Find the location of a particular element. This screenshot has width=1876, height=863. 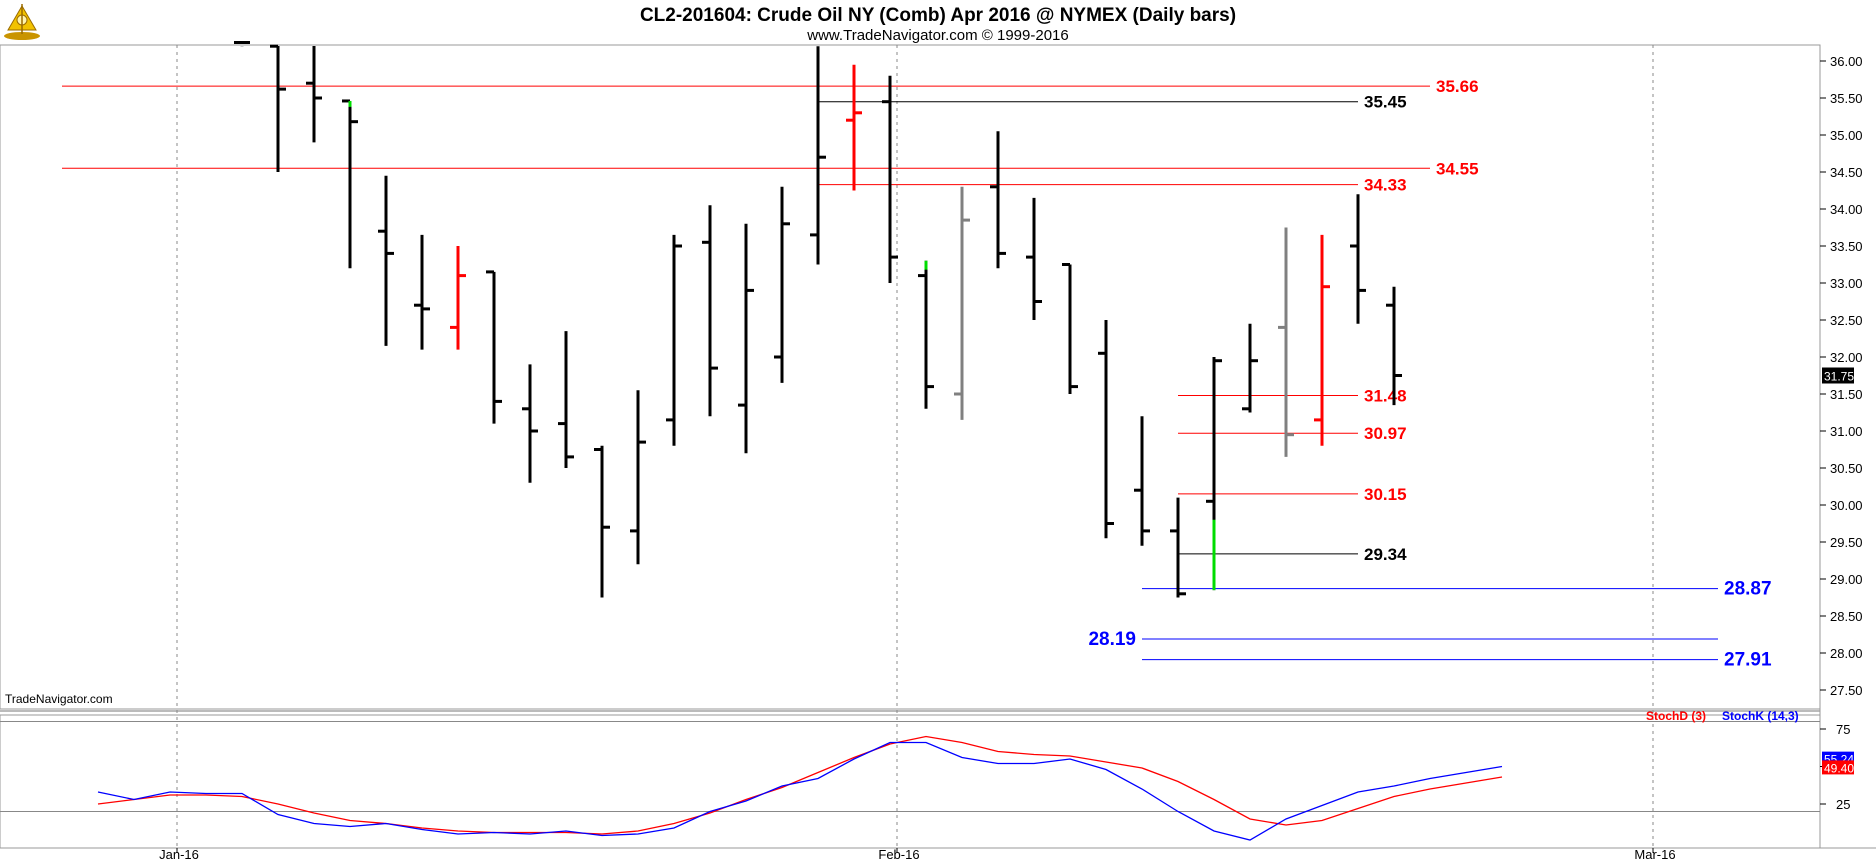

last-price-box is located at coordinates (1838, 375).